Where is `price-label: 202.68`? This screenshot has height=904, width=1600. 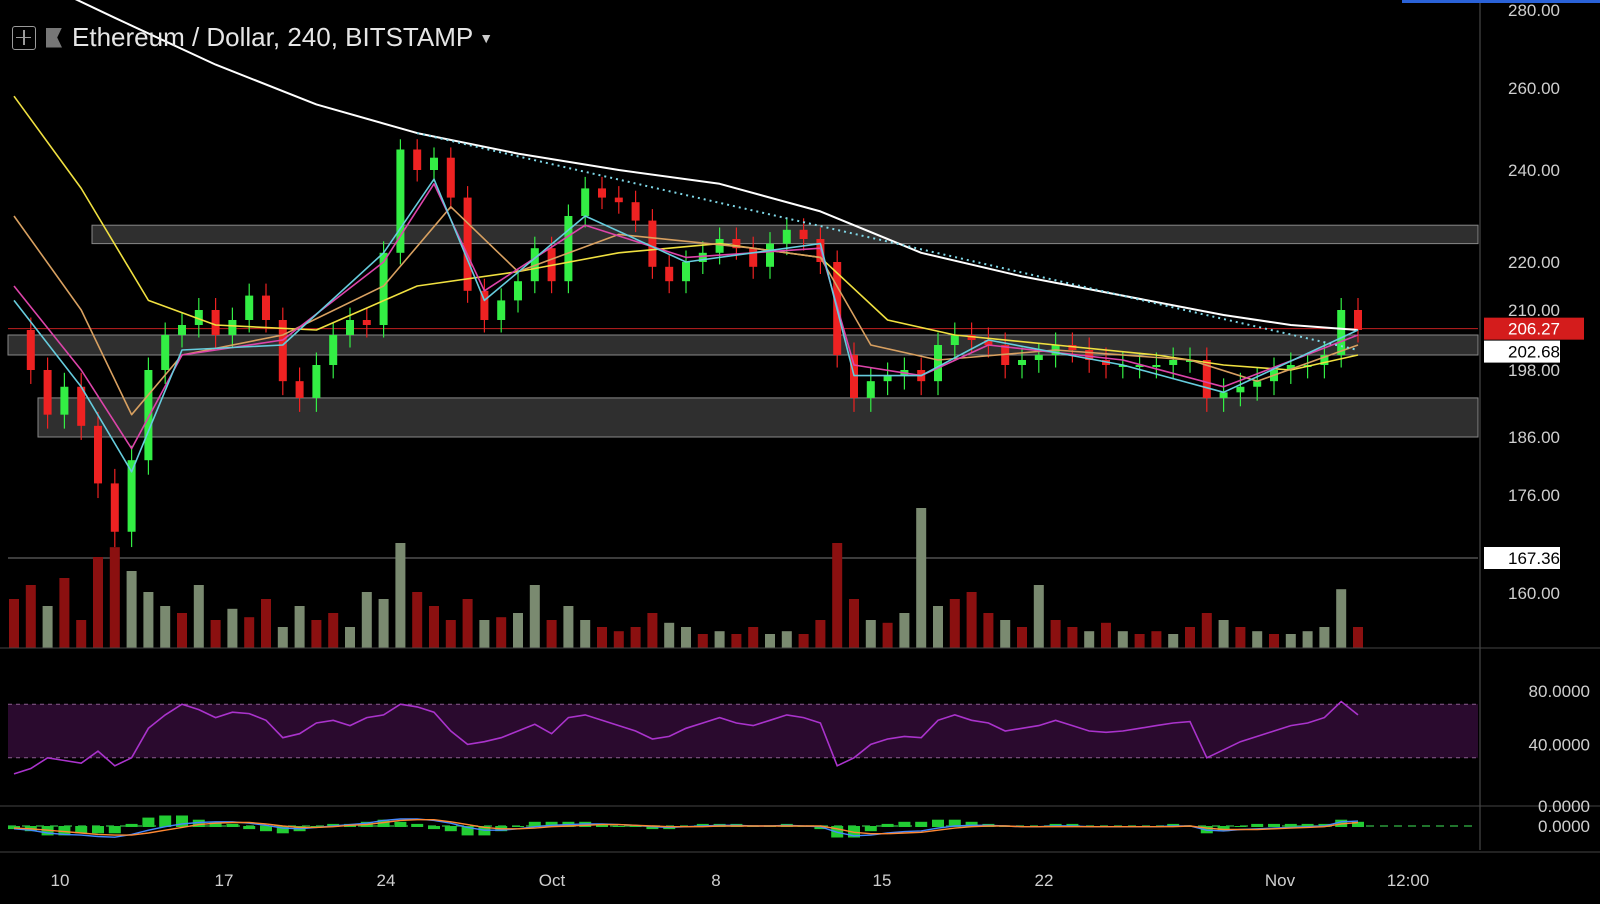 price-label: 202.68 is located at coordinates (1534, 352).